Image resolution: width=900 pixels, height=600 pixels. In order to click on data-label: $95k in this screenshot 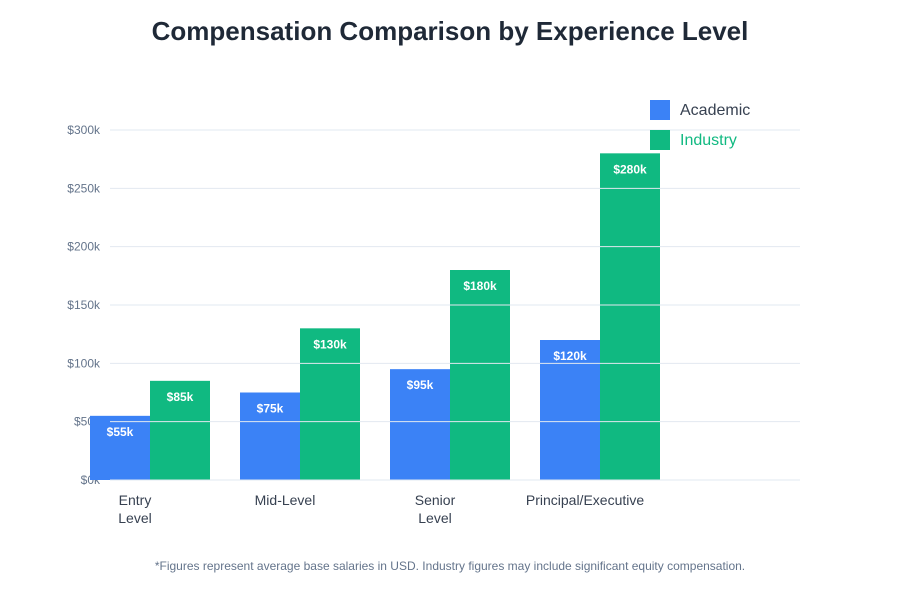, I will do `click(420, 385)`.